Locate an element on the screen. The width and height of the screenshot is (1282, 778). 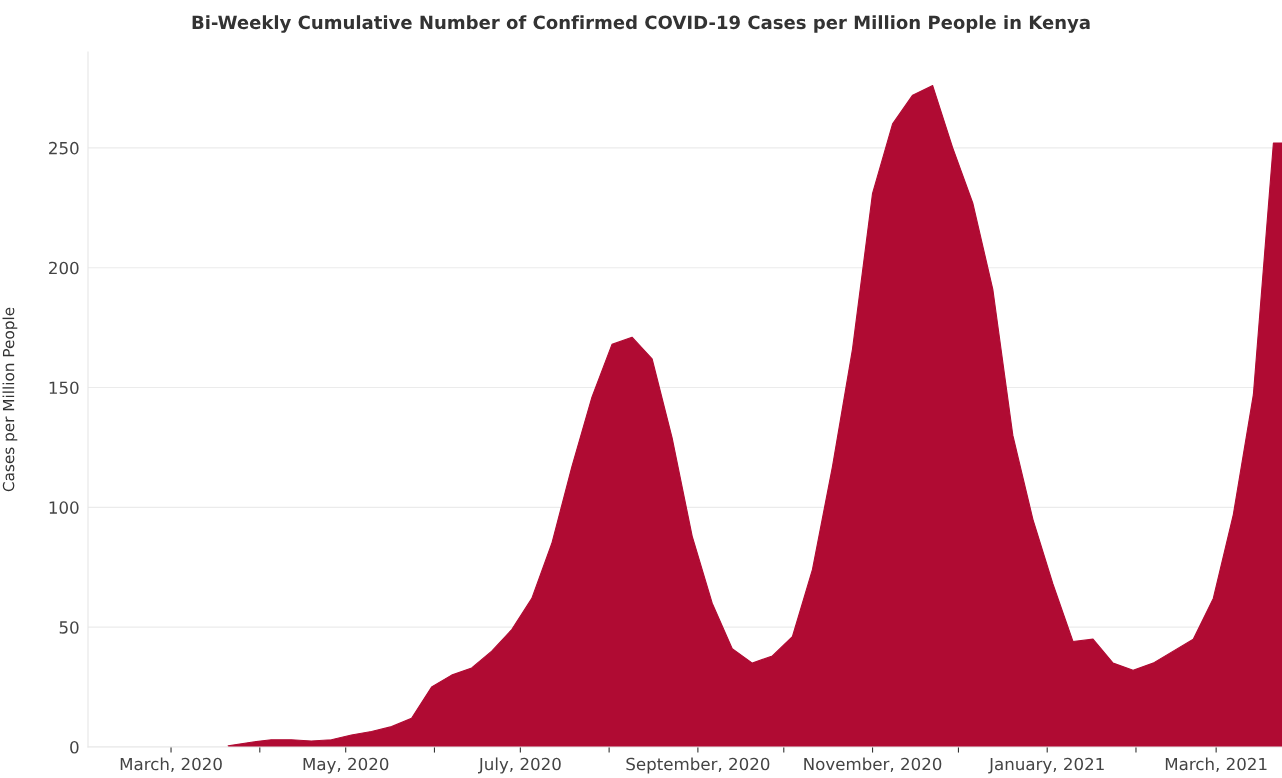
x-tick-label: November, 2020 is located at coordinates (873, 765).